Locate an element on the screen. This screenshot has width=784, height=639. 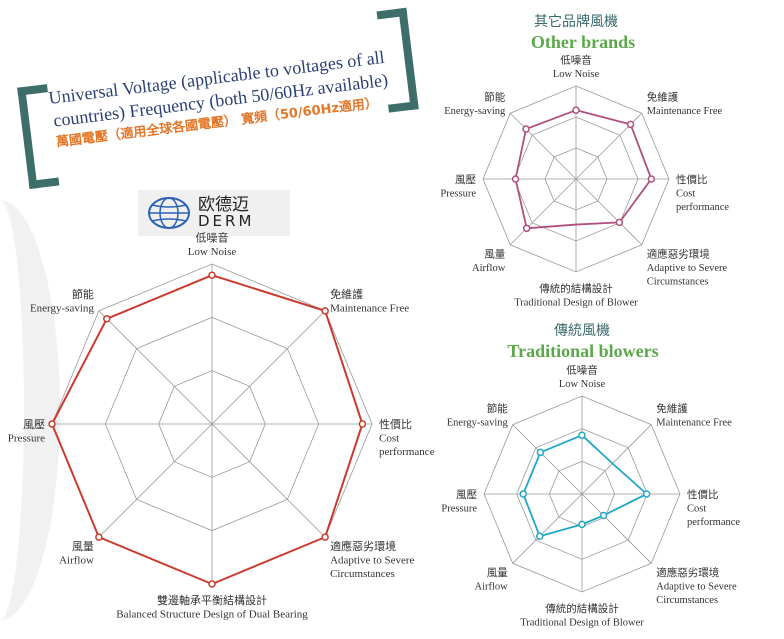
derm-logo: 欧德迈 DERM is located at coordinates (214, 213).